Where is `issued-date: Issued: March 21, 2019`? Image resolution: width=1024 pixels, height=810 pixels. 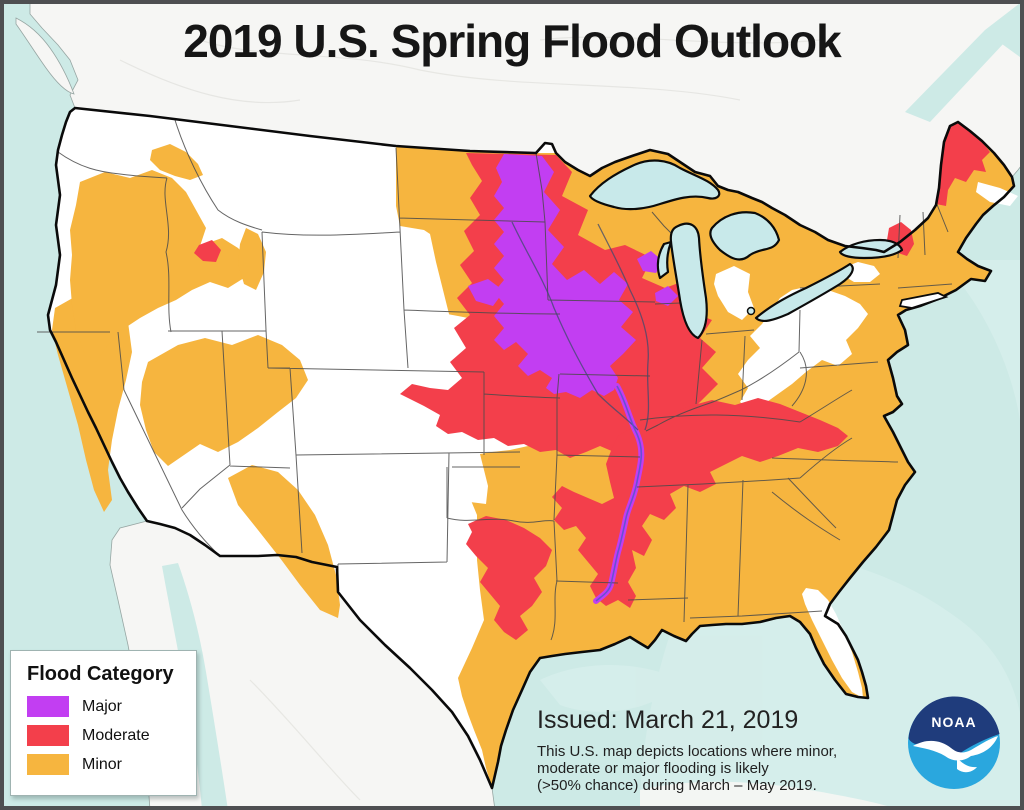 issued-date: Issued: March 21, 2019 is located at coordinates (668, 720).